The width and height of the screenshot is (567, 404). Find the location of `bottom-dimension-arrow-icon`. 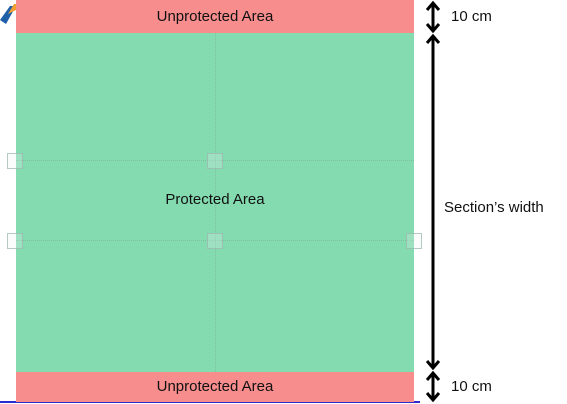

bottom-dimension-arrow-icon is located at coordinates (433, 386).